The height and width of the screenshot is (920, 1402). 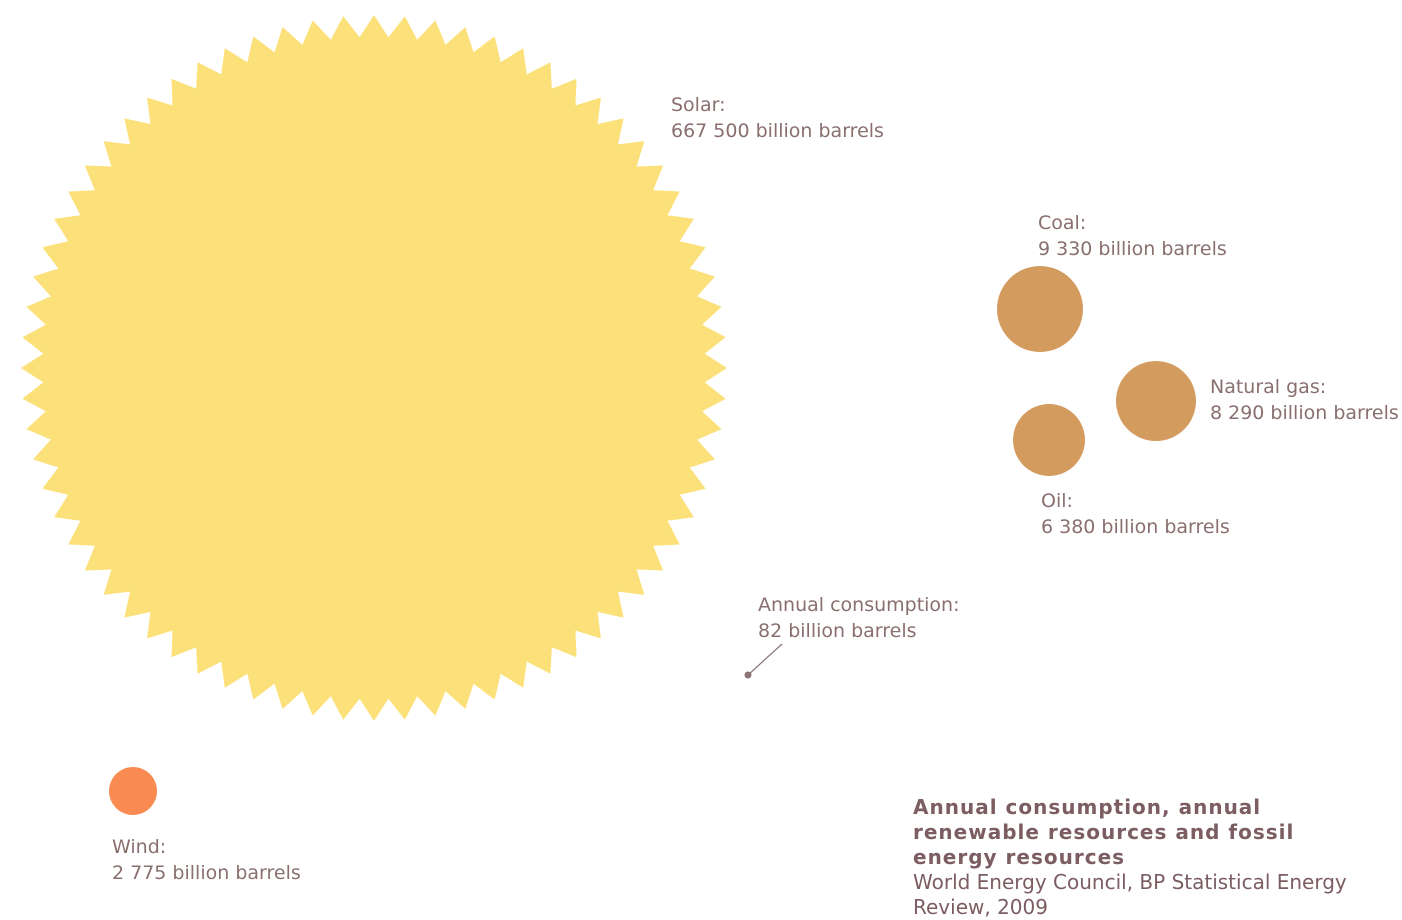 I want to click on bubble-coal, so click(x=1040, y=309).